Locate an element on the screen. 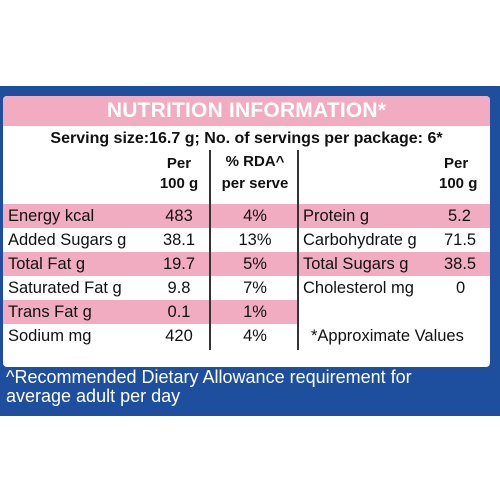 Image resolution: width=500 pixels, height=500 pixels. nutrient-per-100g-right: 38.5 is located at coordinates (460, 264).